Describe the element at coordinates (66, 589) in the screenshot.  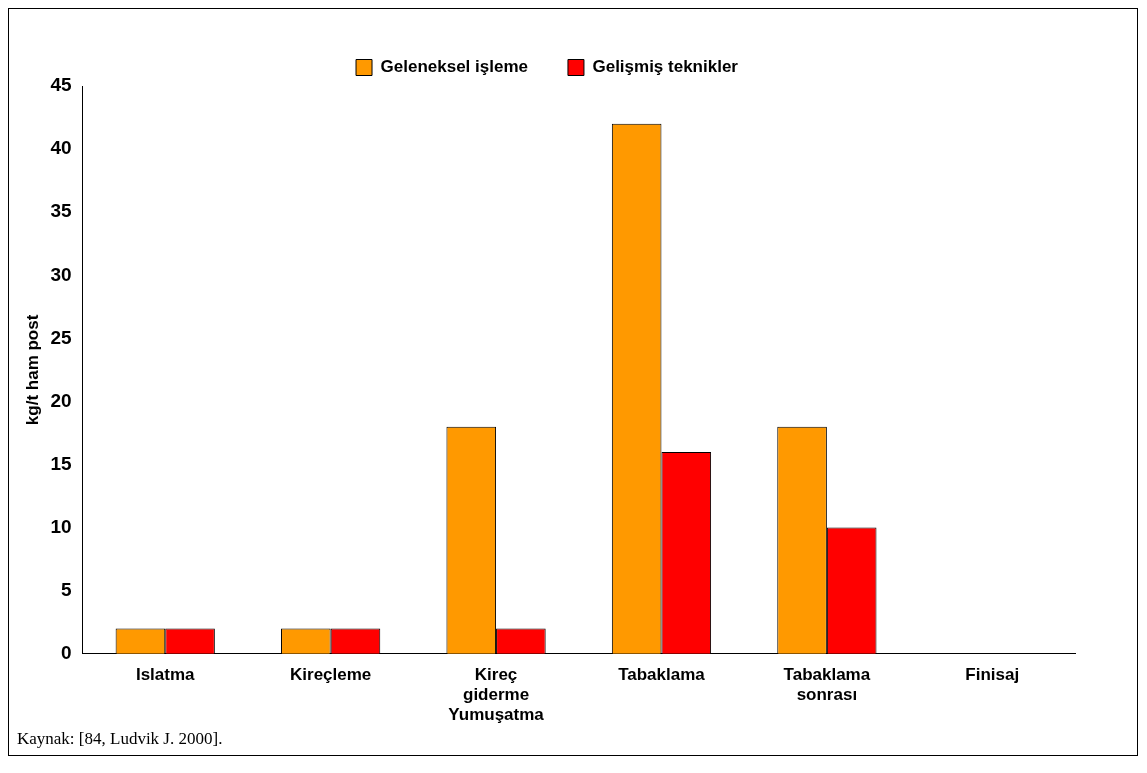
I see `y-tick-label: 5` at that location.